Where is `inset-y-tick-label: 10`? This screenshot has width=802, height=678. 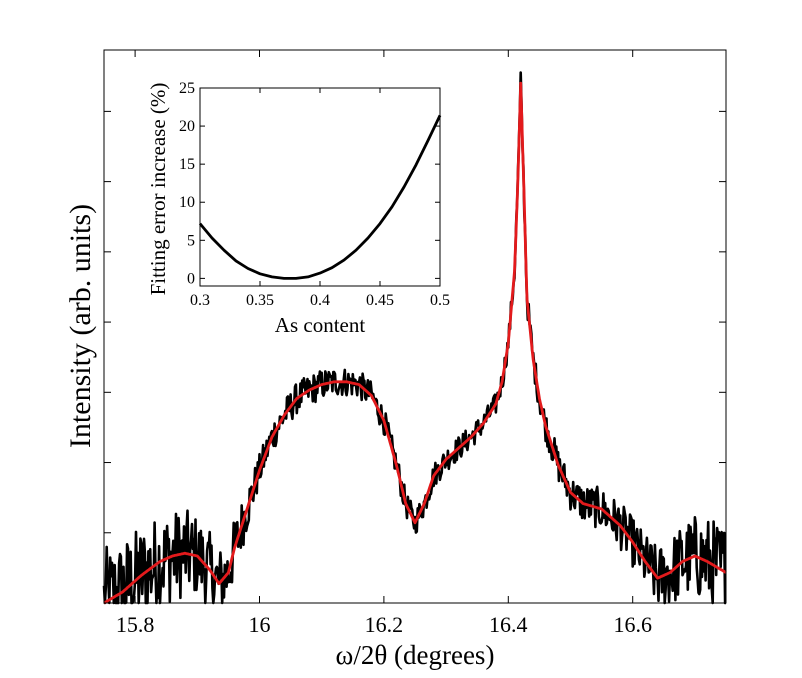 inset-y-tick-label: 10 is located at coordinates (187, 202).